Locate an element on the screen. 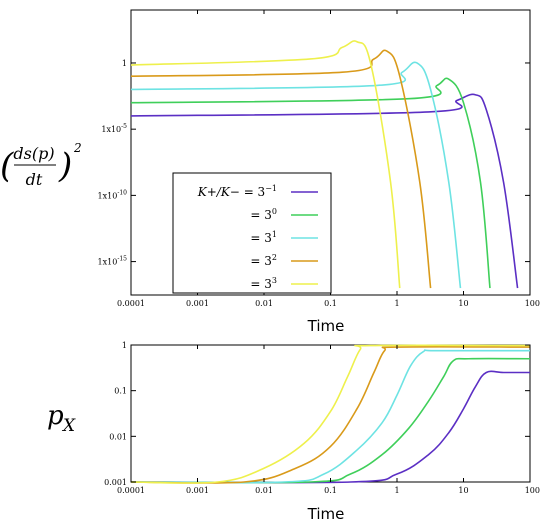 The height and width of the screenshot is (525, 545). bottom-y-tick-label: 0.01 is located at coordinates (118, 436).